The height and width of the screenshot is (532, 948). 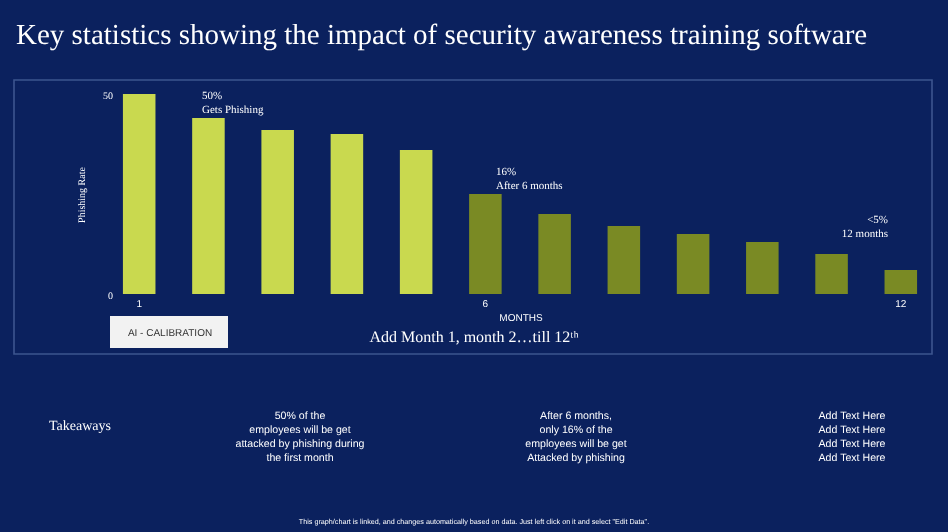 What do you see at coordinates (442, 36) in the screenshot?
I see `chart-title: Key statistics showing the impact of security awareness training software` at bounding box center [442, 36].